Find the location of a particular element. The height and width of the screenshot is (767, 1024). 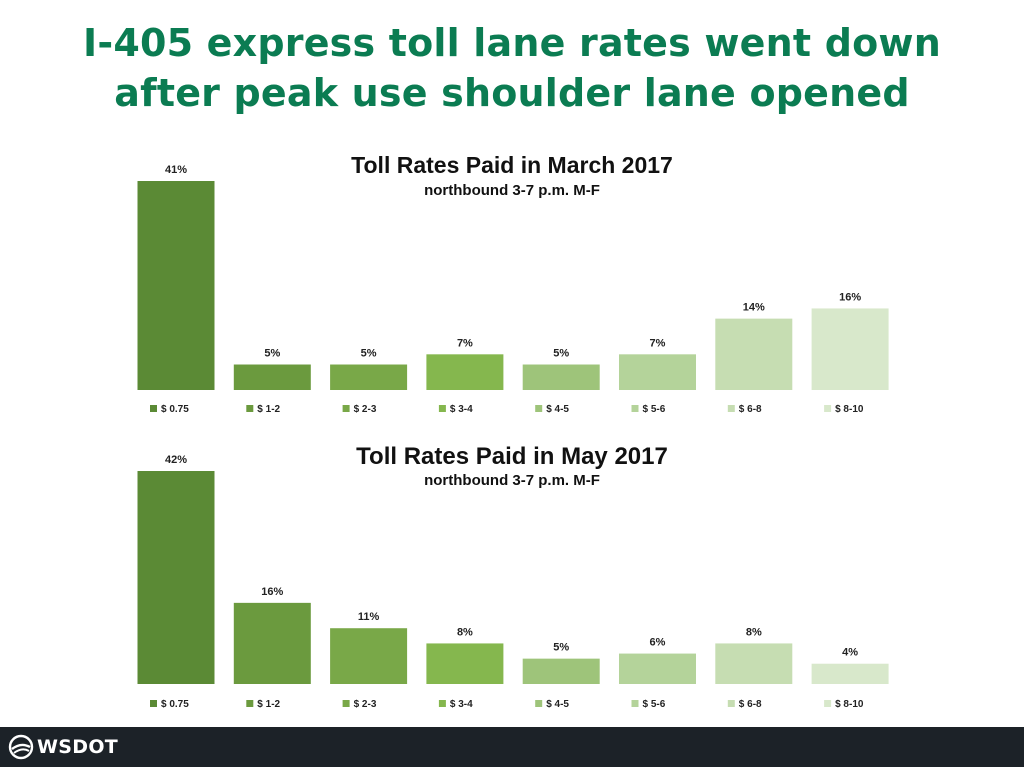

data-label: 4% is located at coordinates (850, 653).